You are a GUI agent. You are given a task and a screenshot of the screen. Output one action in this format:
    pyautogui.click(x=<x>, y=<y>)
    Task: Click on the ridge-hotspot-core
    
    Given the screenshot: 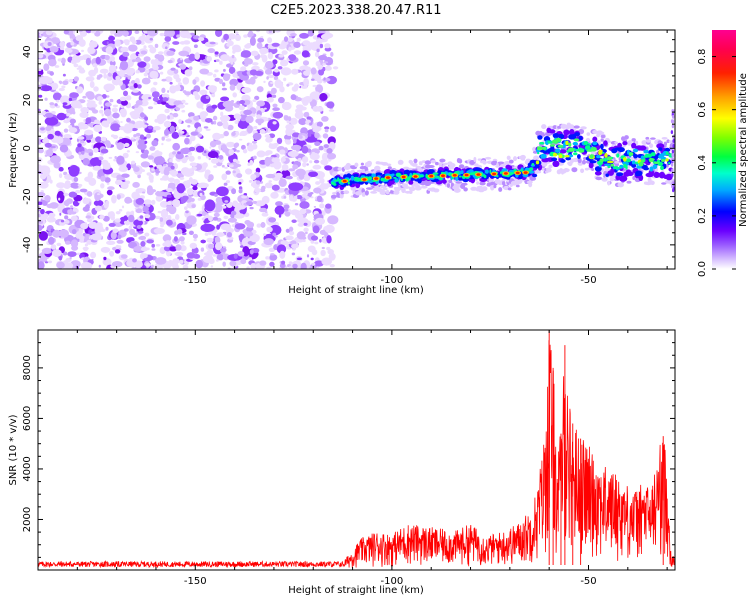 What is the action you would take?
    pyautogui.click(x=505, y=173)
    